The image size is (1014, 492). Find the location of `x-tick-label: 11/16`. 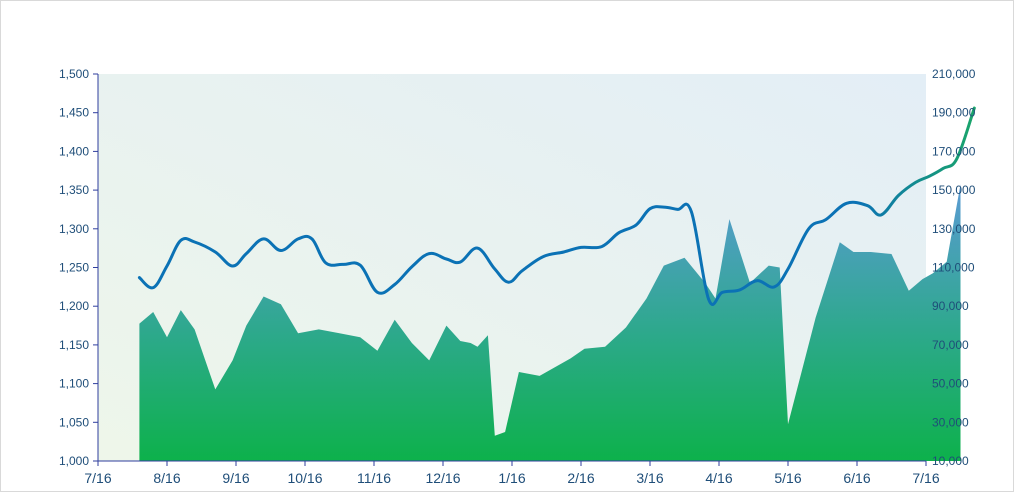

x-tick-label: 11/16 is located at coordinates (374, 478).